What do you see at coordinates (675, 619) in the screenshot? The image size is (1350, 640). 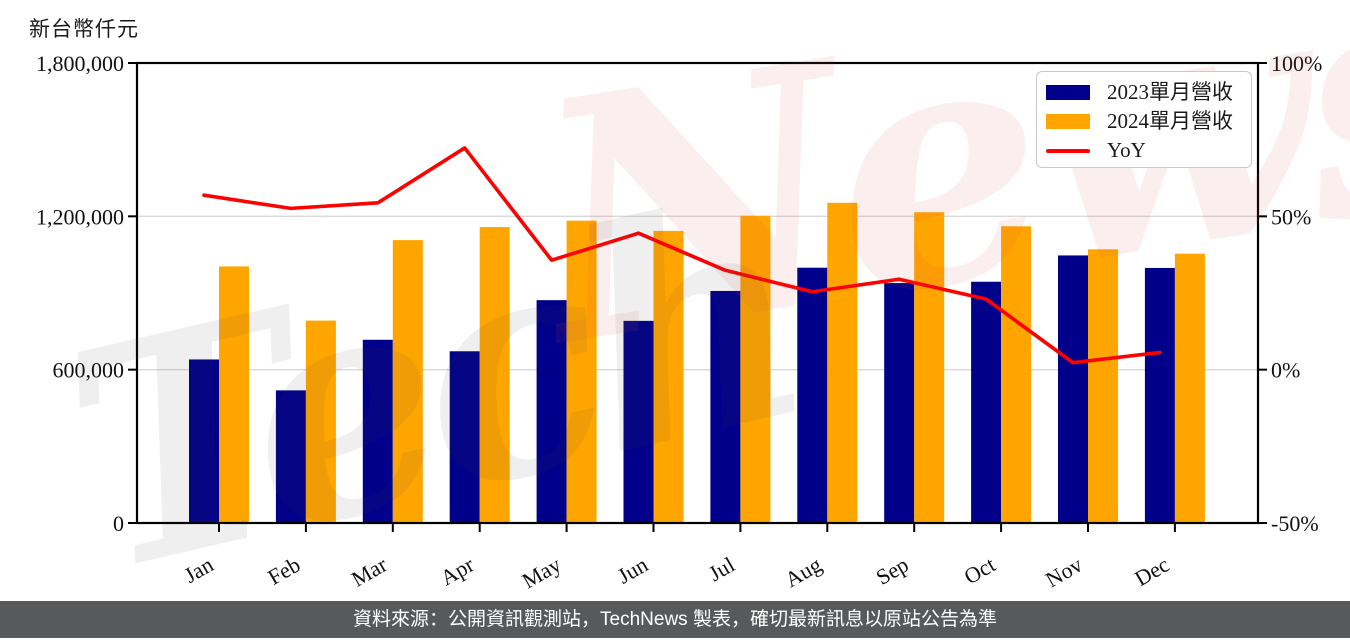 I see `source-note-bar: 資料來源：公開資訊觀測站，TechNews 製表，確切最新訊息以原站公告為準` at bounding box center [675, 619].